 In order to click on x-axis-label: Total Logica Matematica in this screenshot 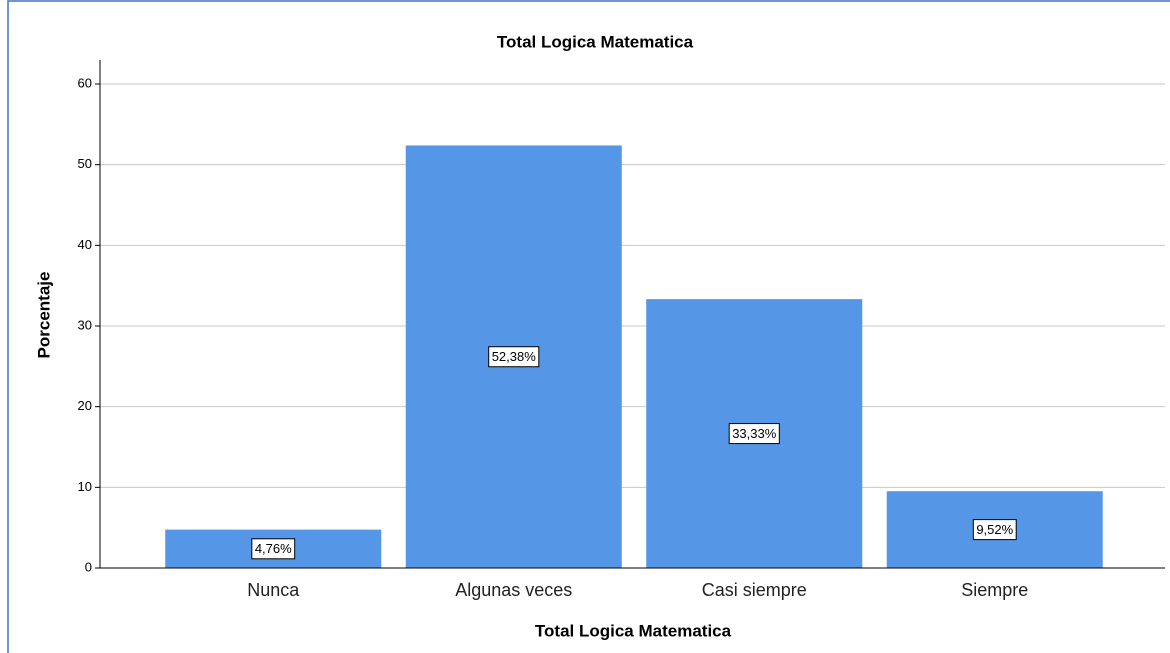, I will do `click(633, 630)`.